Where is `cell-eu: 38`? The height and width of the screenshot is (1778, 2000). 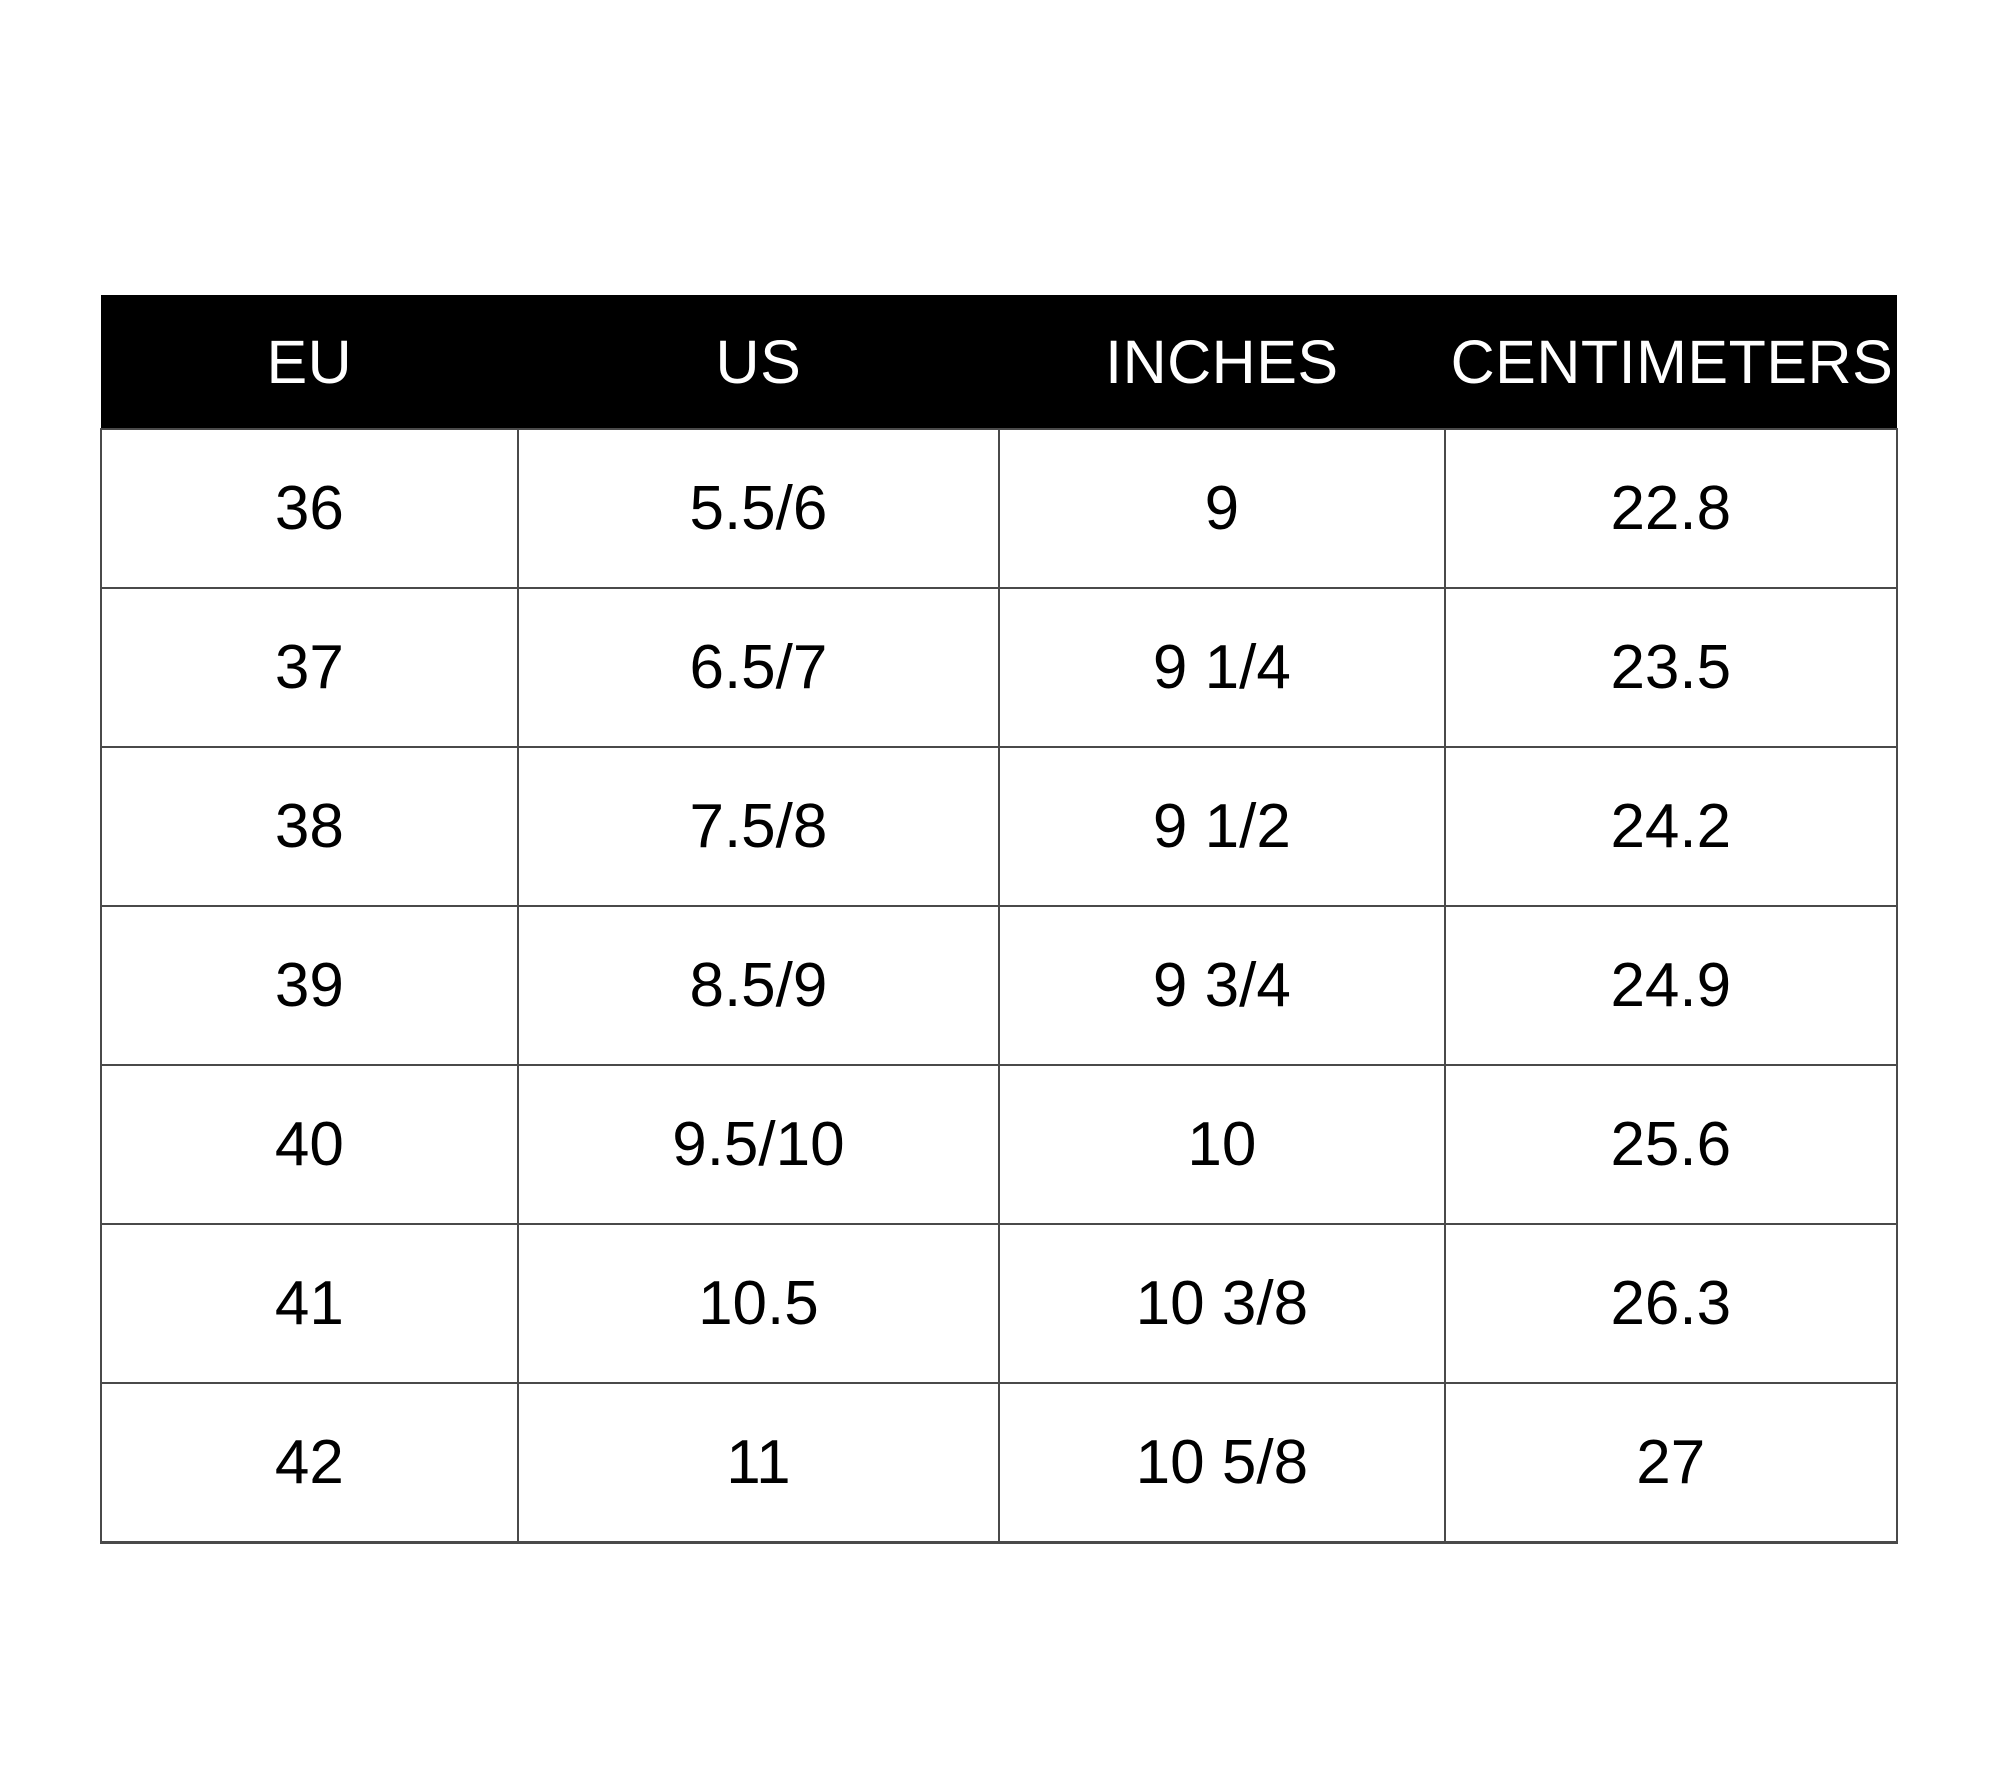
cell-eu: 38 is located at coordinates (309, 826).